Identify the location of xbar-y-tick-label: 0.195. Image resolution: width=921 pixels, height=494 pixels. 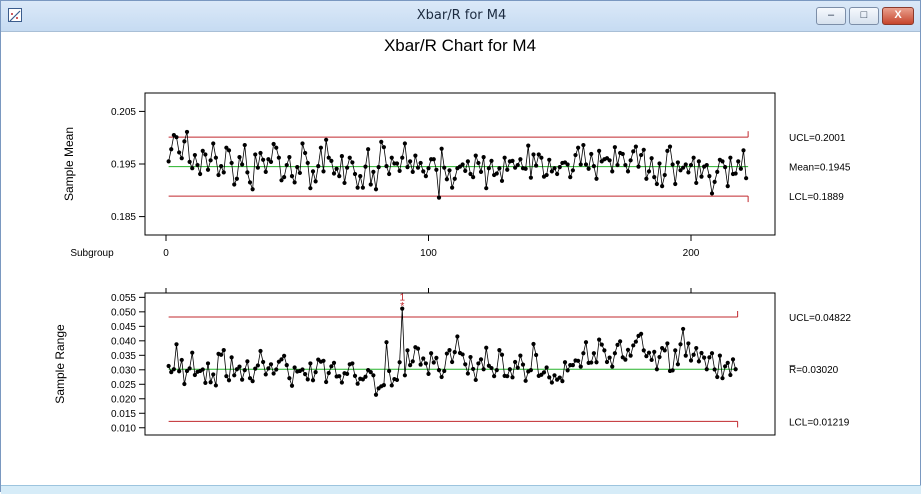
(123, 165).